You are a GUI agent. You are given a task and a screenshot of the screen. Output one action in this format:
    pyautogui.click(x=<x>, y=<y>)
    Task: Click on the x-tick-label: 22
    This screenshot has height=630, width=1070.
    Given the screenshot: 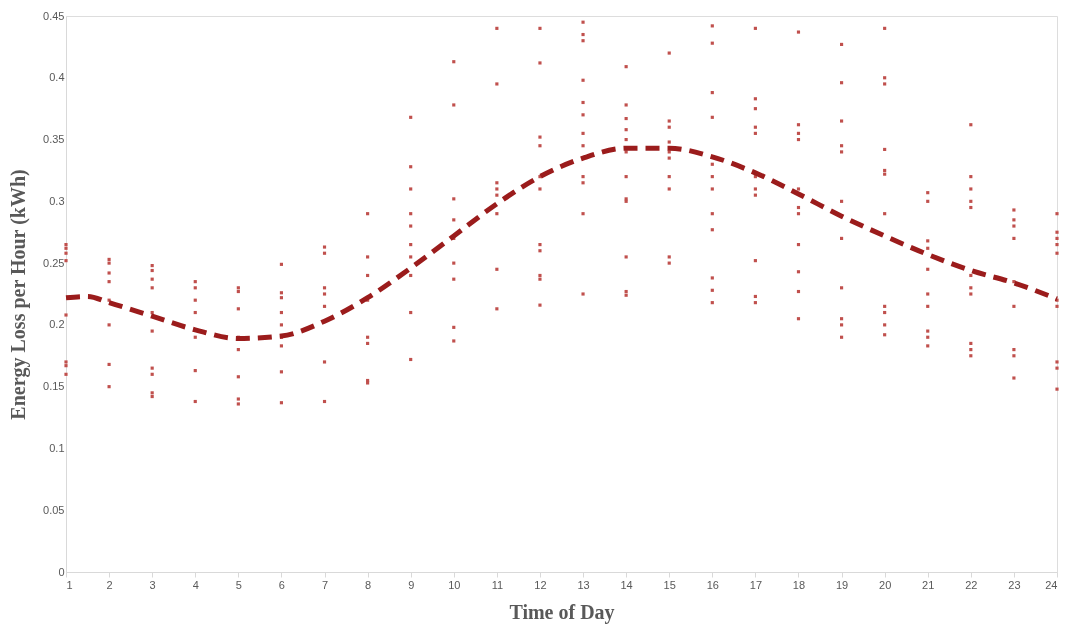 What is the action you would take?
    pyautogui.click(x=971, y=584)
    